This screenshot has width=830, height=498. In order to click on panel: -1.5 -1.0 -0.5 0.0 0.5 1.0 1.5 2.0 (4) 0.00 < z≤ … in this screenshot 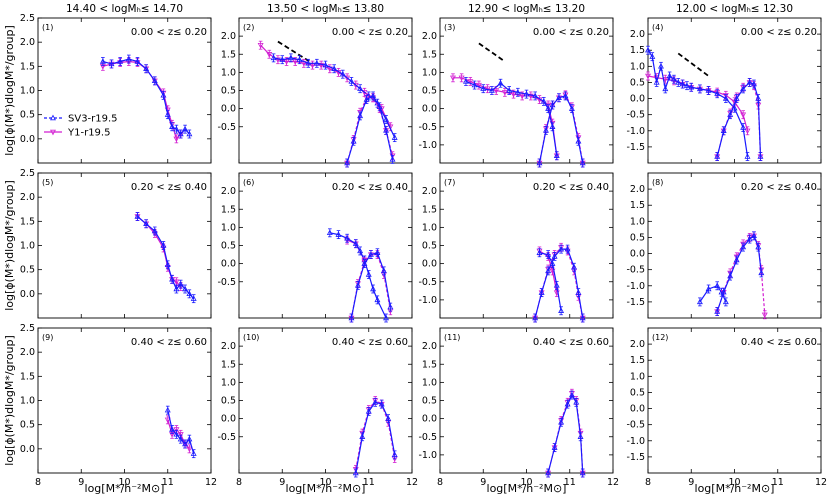, I will do `click(724, 90)`.